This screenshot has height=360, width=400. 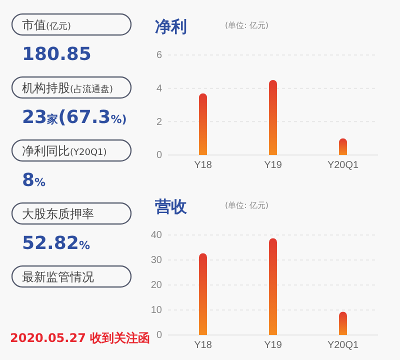 What do you see at coordinates (57, 54) in the screenshot?
I see `text: 180.85` at bounding box center [57, 54].